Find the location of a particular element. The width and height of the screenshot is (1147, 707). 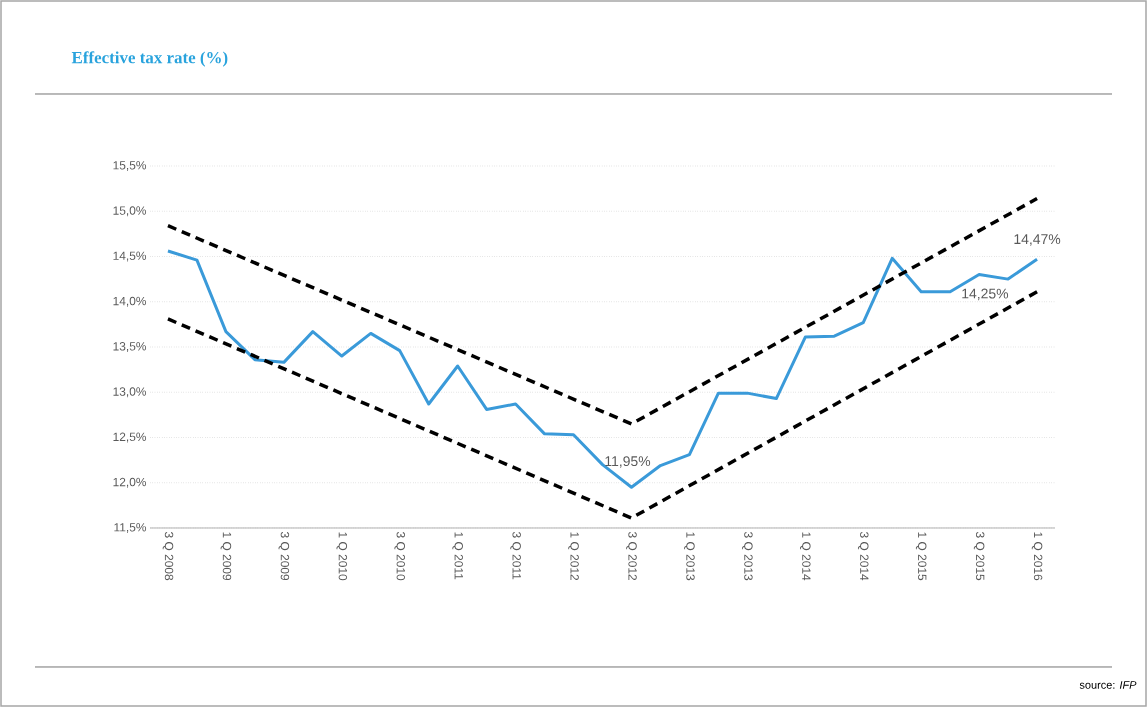

y-tick-label: 12,0% is located at coordinates (130, 482).